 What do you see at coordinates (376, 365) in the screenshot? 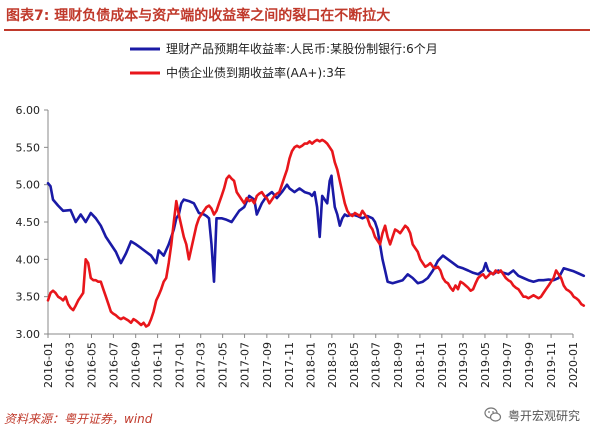
I see `x-tick-label: 2018-07` at bounding box center [376, 365].